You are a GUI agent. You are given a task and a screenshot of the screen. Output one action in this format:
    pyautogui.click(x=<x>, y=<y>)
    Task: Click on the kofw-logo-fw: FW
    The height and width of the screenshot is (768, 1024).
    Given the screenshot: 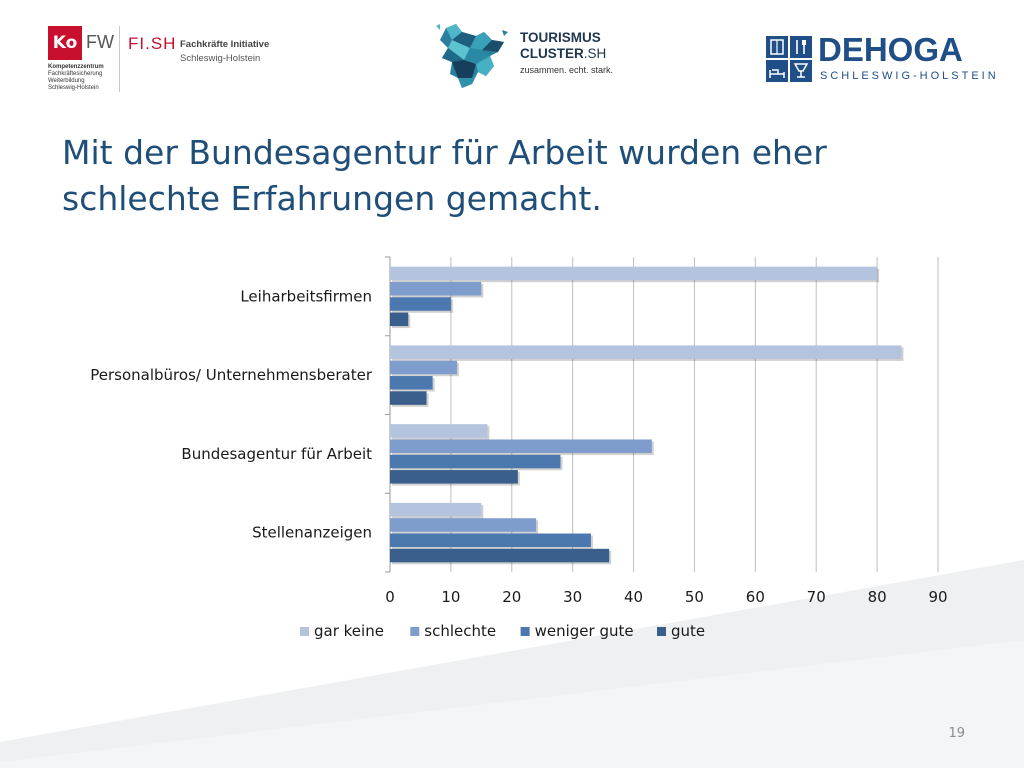 What is the action you would take?
    pyautogui.click(x=100, y=42)
    